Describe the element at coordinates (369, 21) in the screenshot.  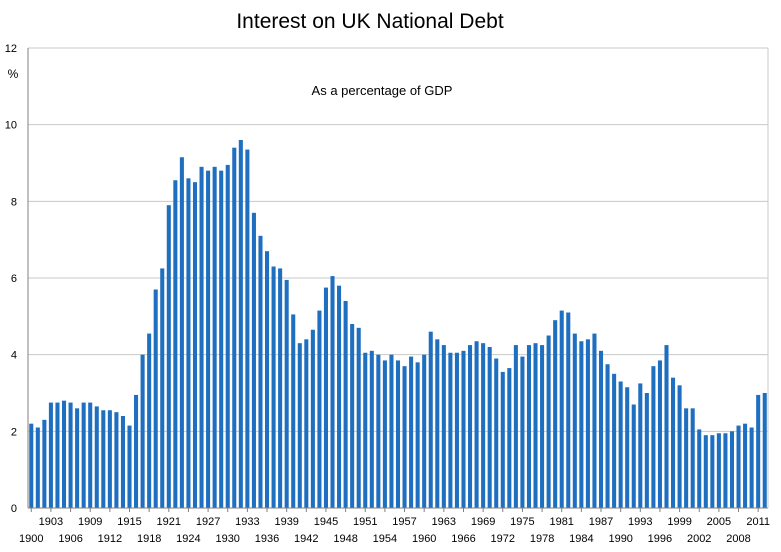
I see `chart-title: Interest on UK National Debt` at that location.